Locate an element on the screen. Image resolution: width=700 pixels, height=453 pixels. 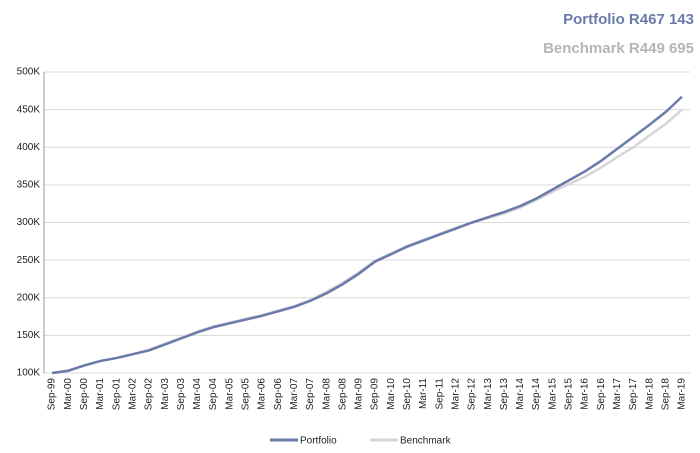
y-tick-label: 500K is located at coordinates (29, 72).